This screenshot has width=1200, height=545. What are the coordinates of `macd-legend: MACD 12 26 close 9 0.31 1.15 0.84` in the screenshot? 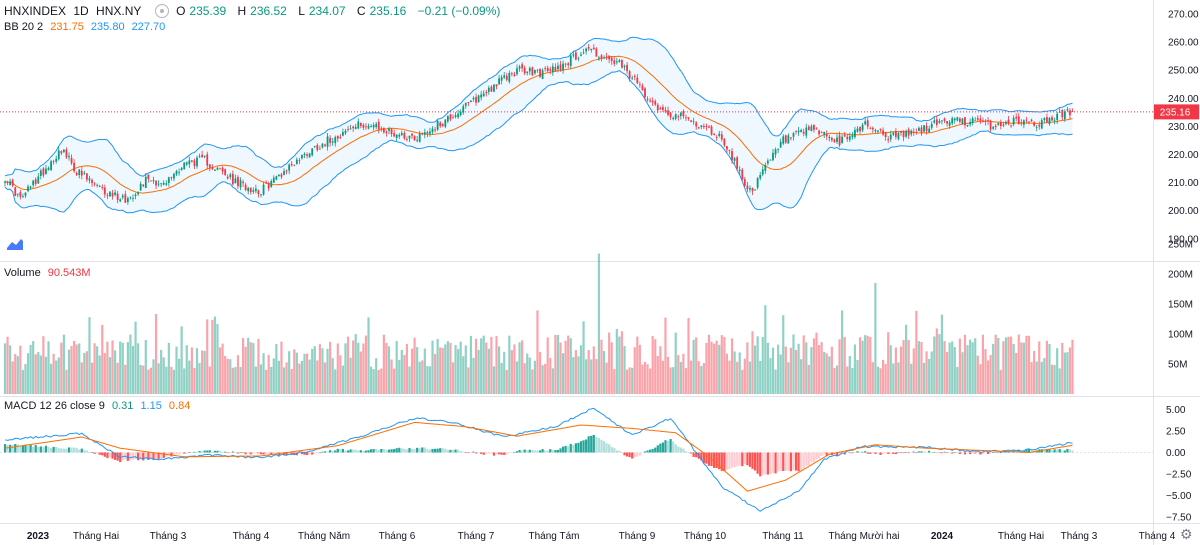 It's located at (99, 406).